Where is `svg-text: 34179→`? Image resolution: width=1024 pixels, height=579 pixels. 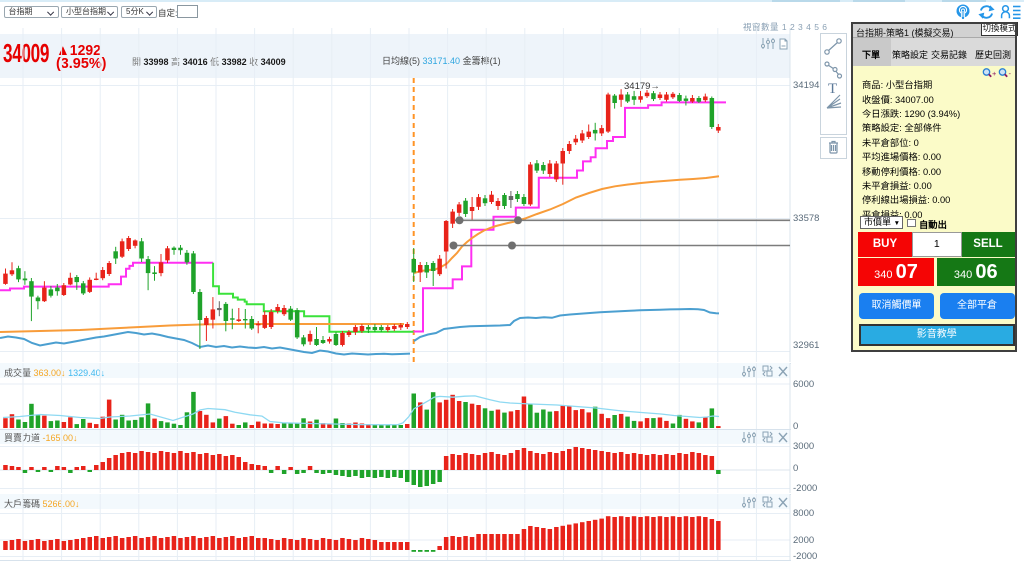 svg-text: 34179→ is located at coordinates (642, 86).